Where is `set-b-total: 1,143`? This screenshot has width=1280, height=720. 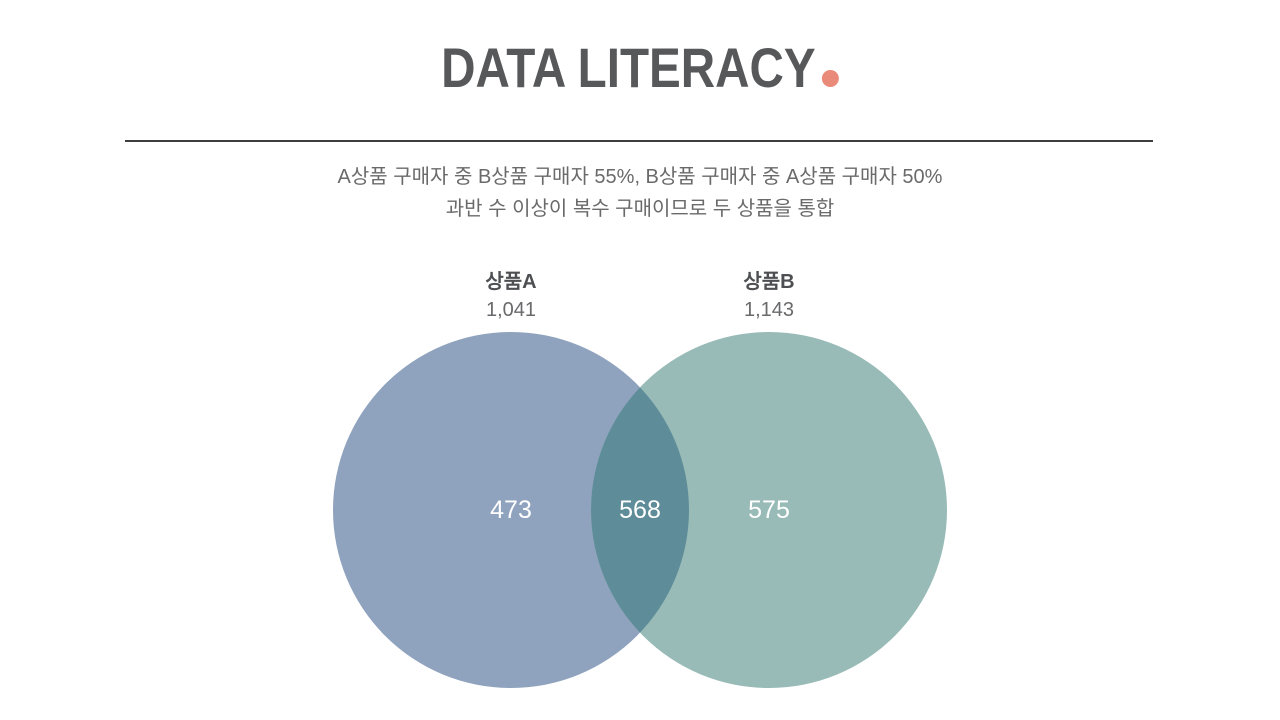
set-b-total: 1,143 is located at coordinates (769, 310).